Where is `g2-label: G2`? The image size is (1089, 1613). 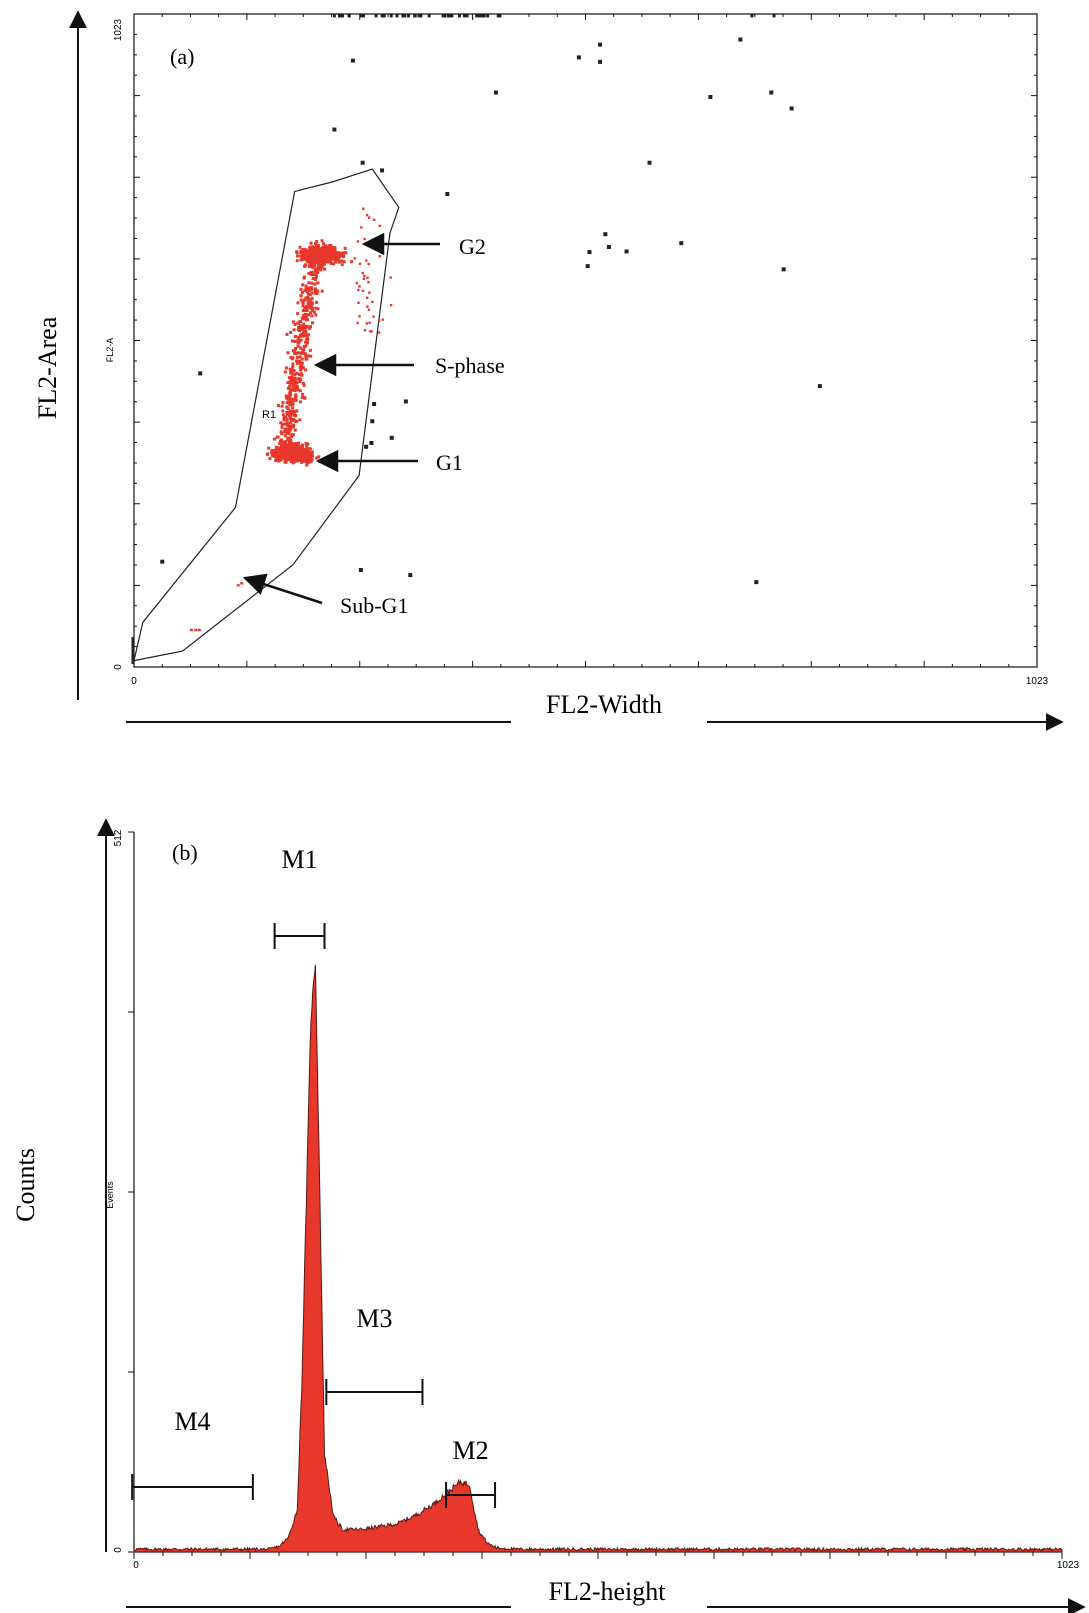 g2-label: G2 is located at coordinates (472, 246).